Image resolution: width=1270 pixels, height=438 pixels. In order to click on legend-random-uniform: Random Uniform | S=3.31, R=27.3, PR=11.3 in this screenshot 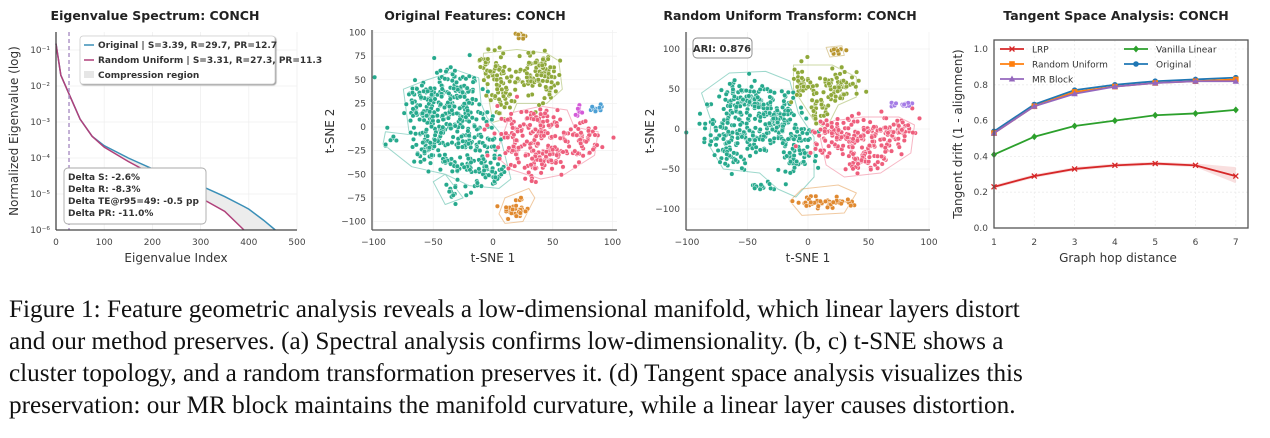, I will do `click(210, 61)`.